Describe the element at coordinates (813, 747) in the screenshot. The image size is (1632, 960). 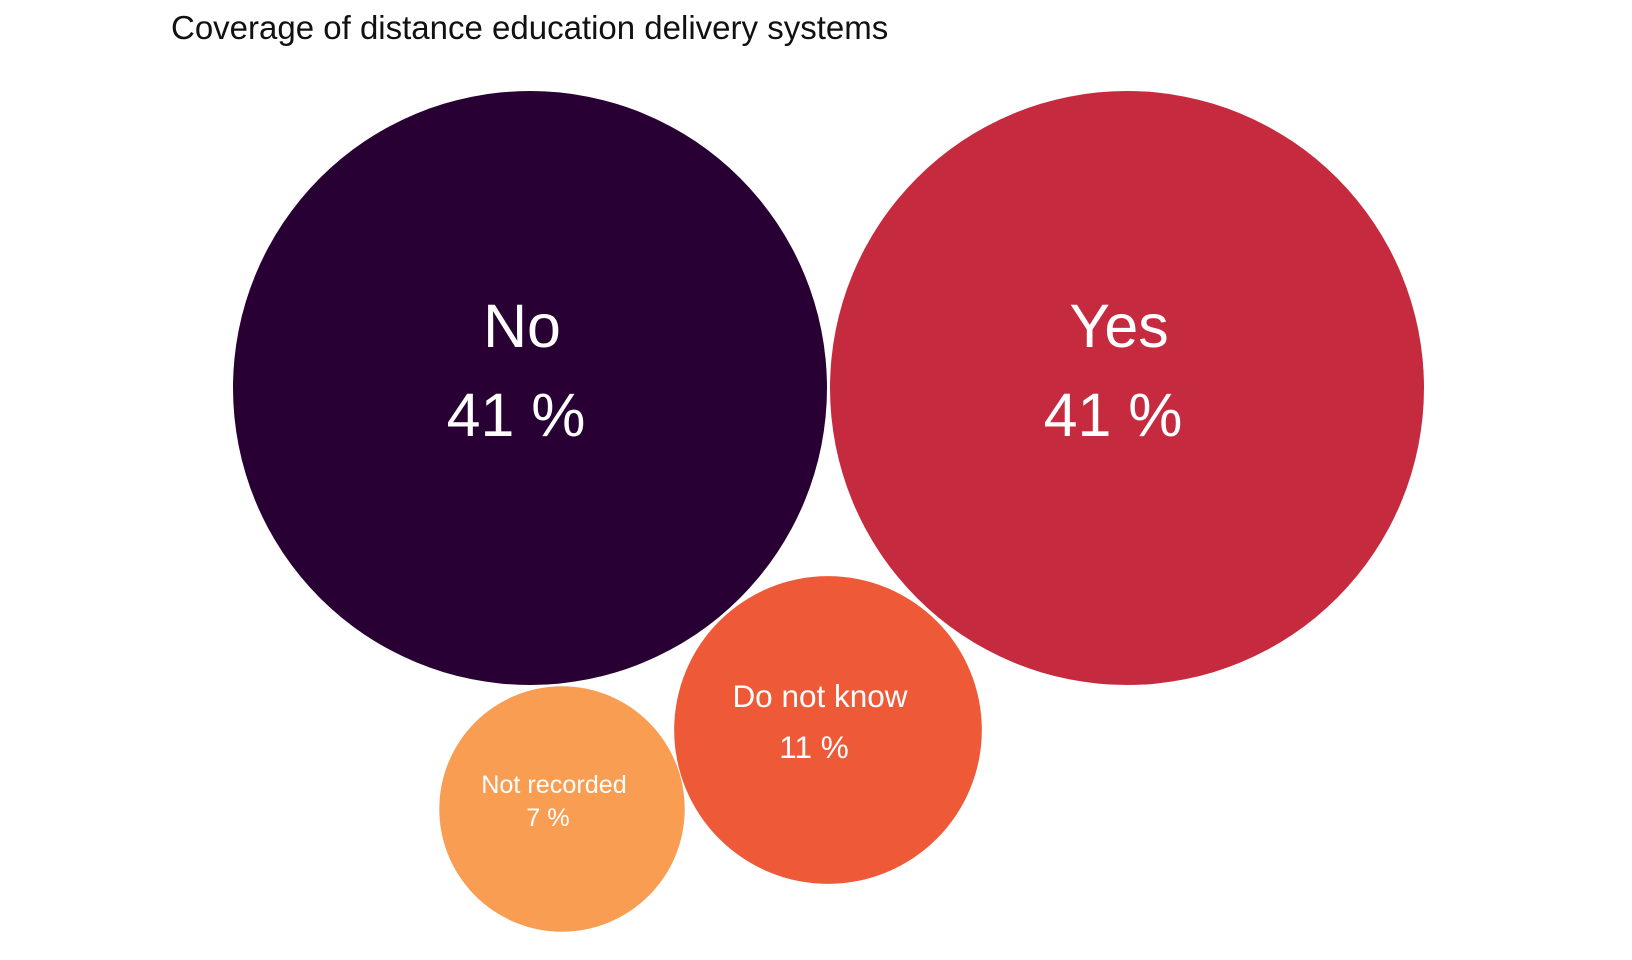
I see `bubble-value-do-not-know: 11 %` at that location.